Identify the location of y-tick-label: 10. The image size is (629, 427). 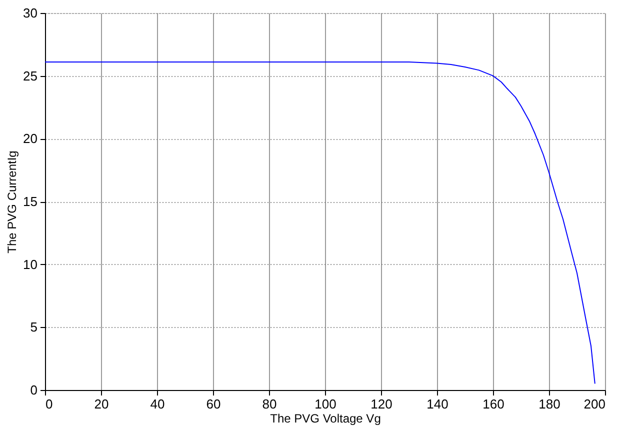
(30, 264).